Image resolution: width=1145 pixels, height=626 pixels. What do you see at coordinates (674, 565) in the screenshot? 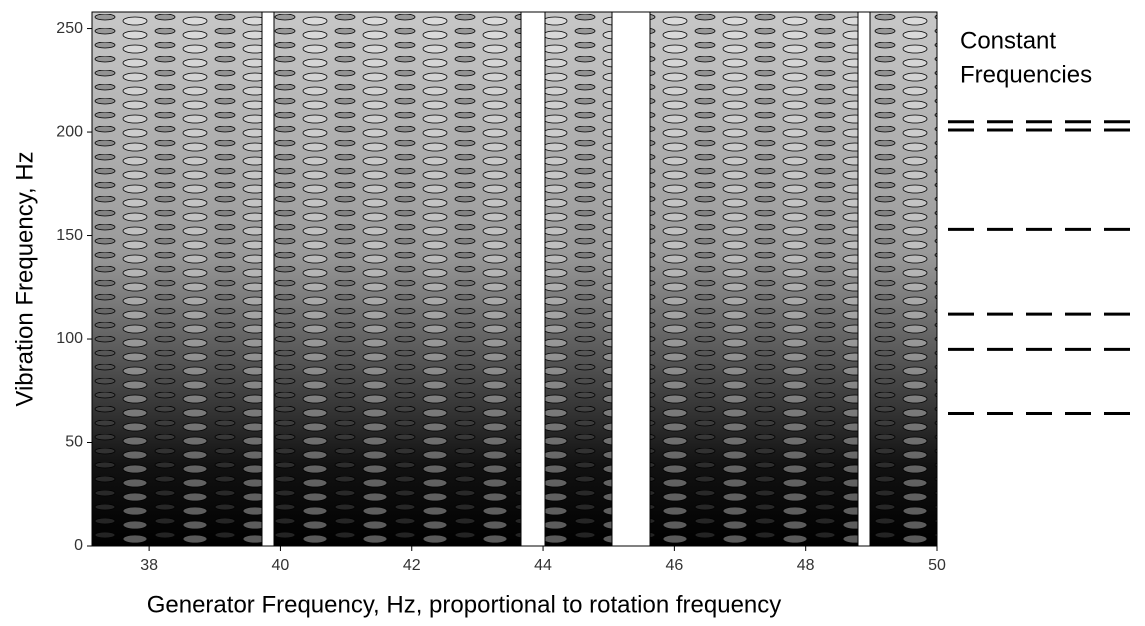
I see `x-tick-label: 46` at bounding box center [674, 565].